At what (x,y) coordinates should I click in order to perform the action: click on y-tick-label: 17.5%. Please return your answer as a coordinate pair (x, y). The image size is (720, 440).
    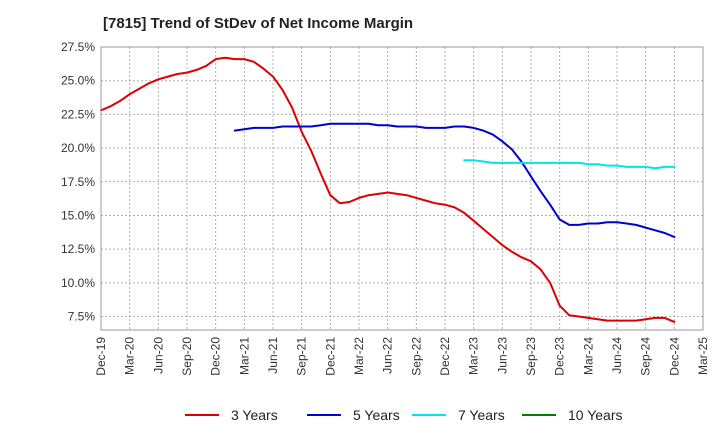
    Looking at the image, I should click on (78, 182).